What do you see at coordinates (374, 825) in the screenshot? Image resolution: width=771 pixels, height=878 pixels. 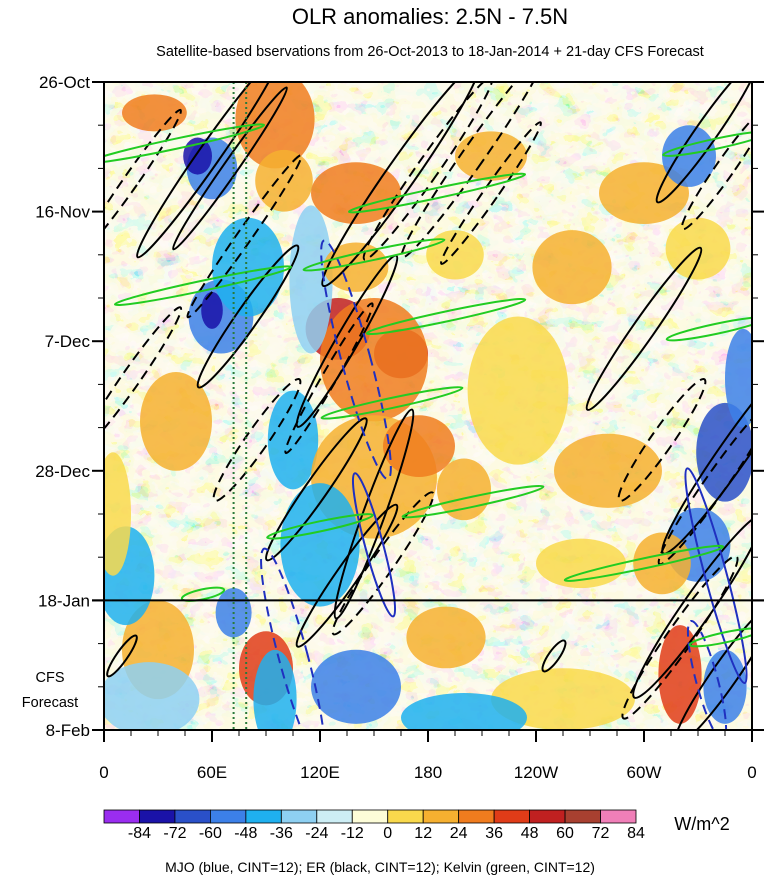 I see `colorbar: -84 -72 -60 -48 -36 -24 -12 0 12 24 36 48 60 72 84` at bounding box center [374, 825].